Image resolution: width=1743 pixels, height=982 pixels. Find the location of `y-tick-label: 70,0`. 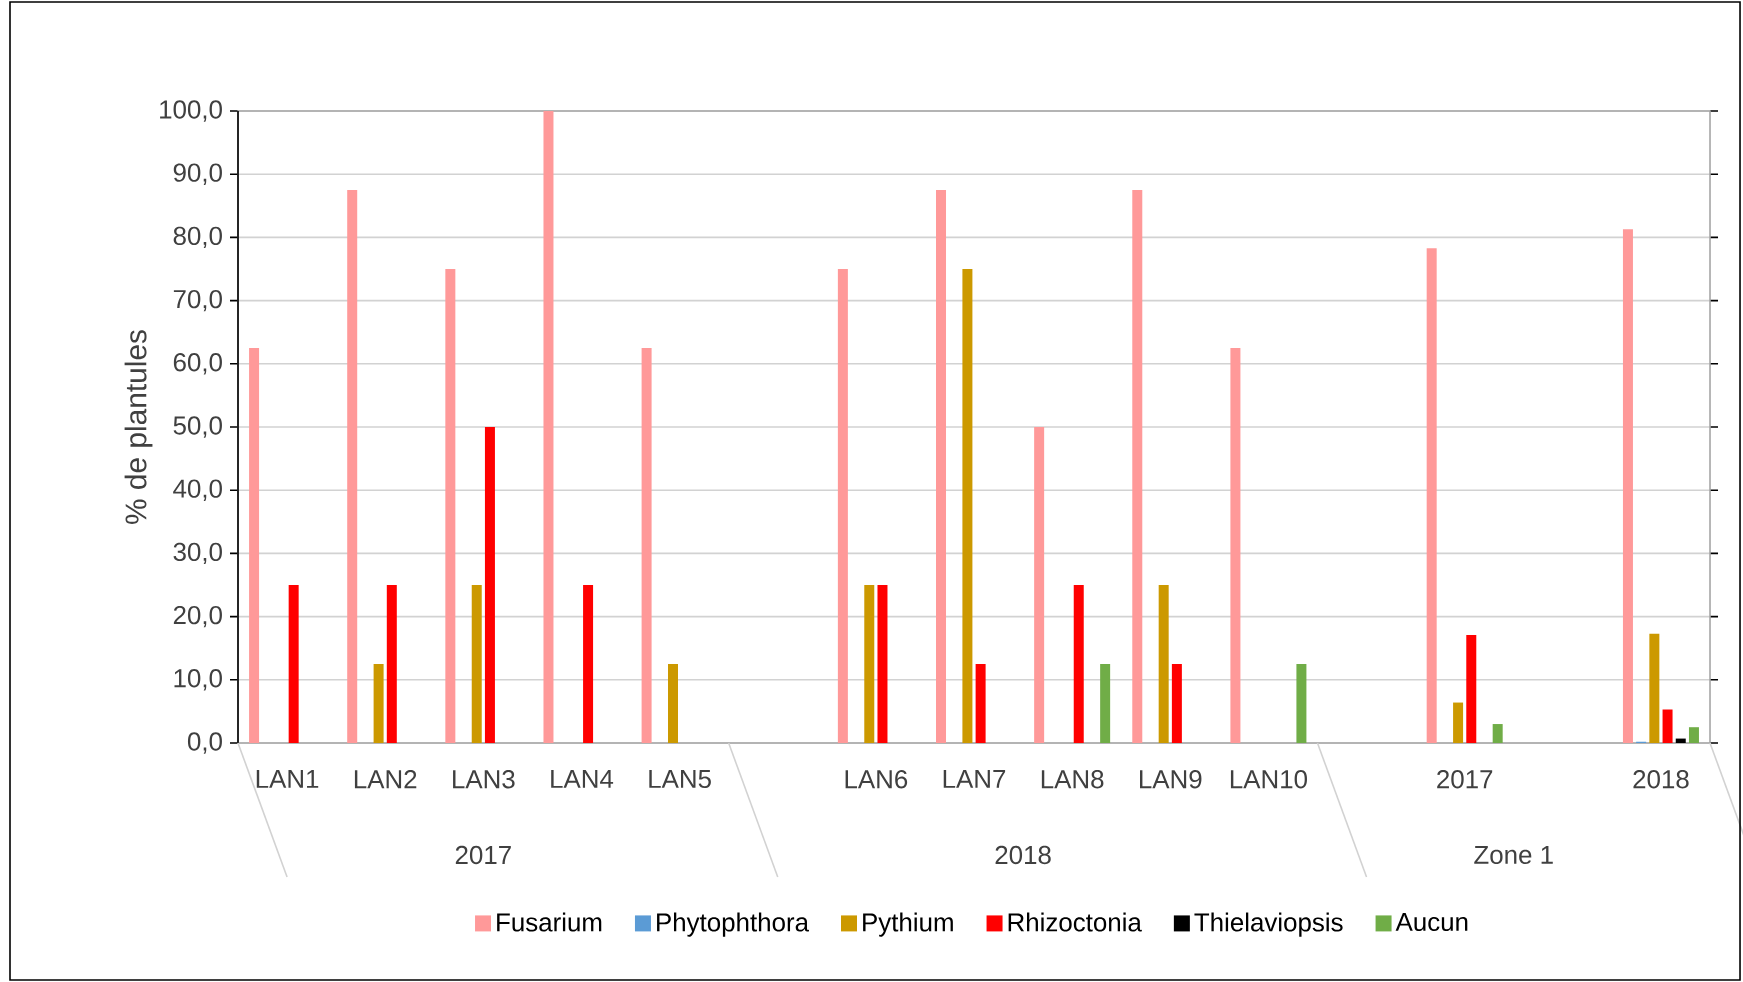

y-tick-label: 70,0 is located at coordinates (197, 300).